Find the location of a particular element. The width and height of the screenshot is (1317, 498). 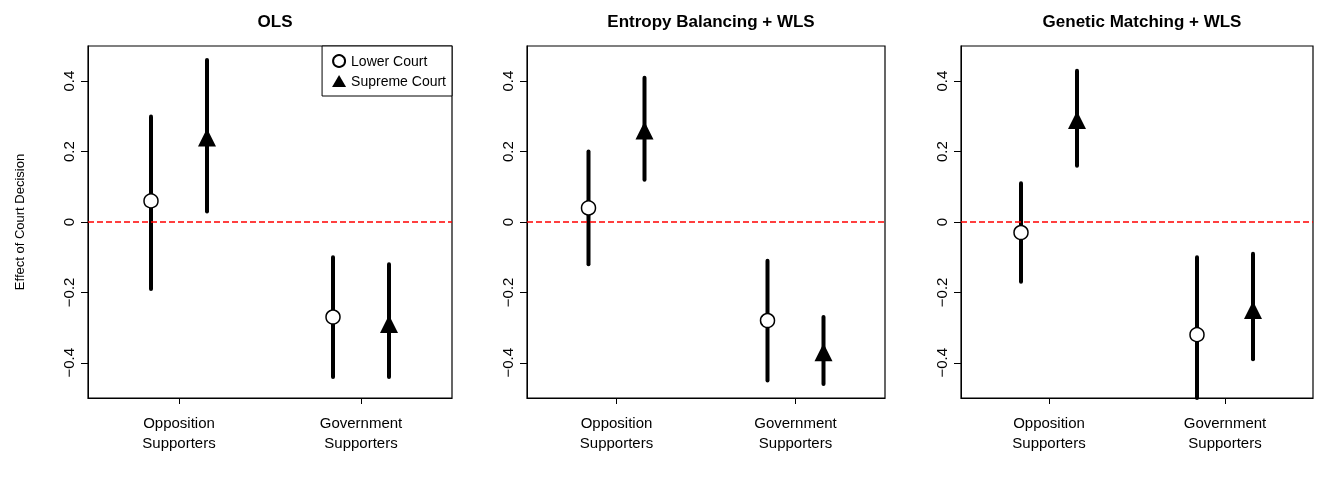

legend-label: Supreme Court is located at coordinates (399, 81).